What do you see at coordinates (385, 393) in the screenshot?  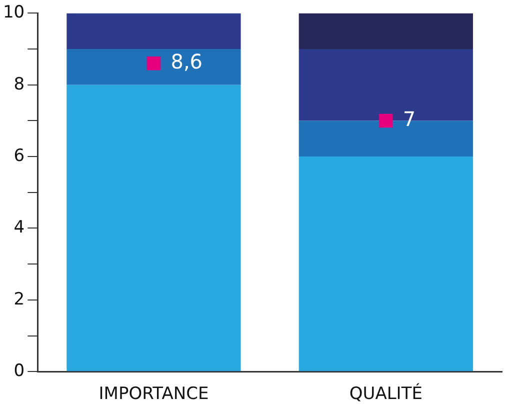 I see `x-tick-label: QUALITÉ` at bounding box center [385, 393].